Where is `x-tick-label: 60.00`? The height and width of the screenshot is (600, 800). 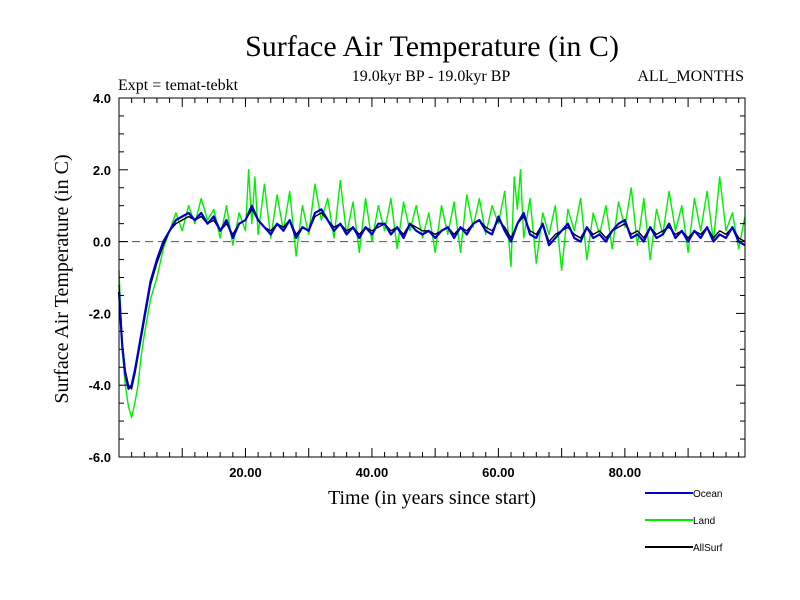 x-tick-label: 60.00 is located at coordinates (498, 472).